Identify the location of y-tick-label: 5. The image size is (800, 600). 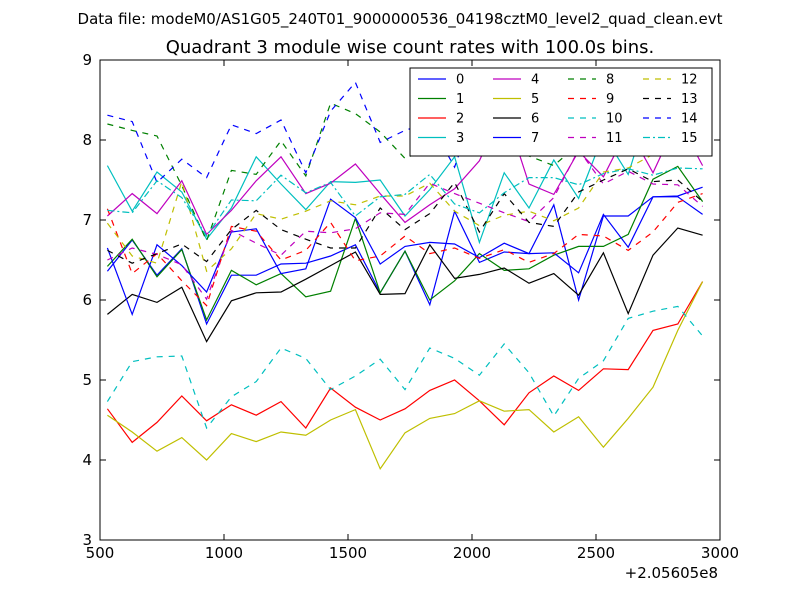
(87, 380).